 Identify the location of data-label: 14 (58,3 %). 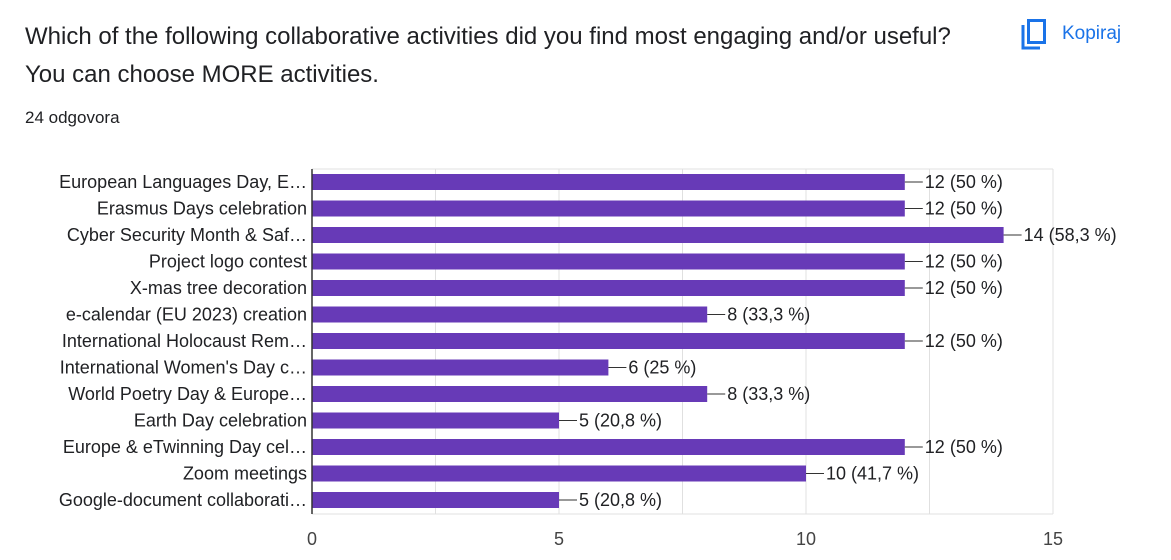
(1070, 235).